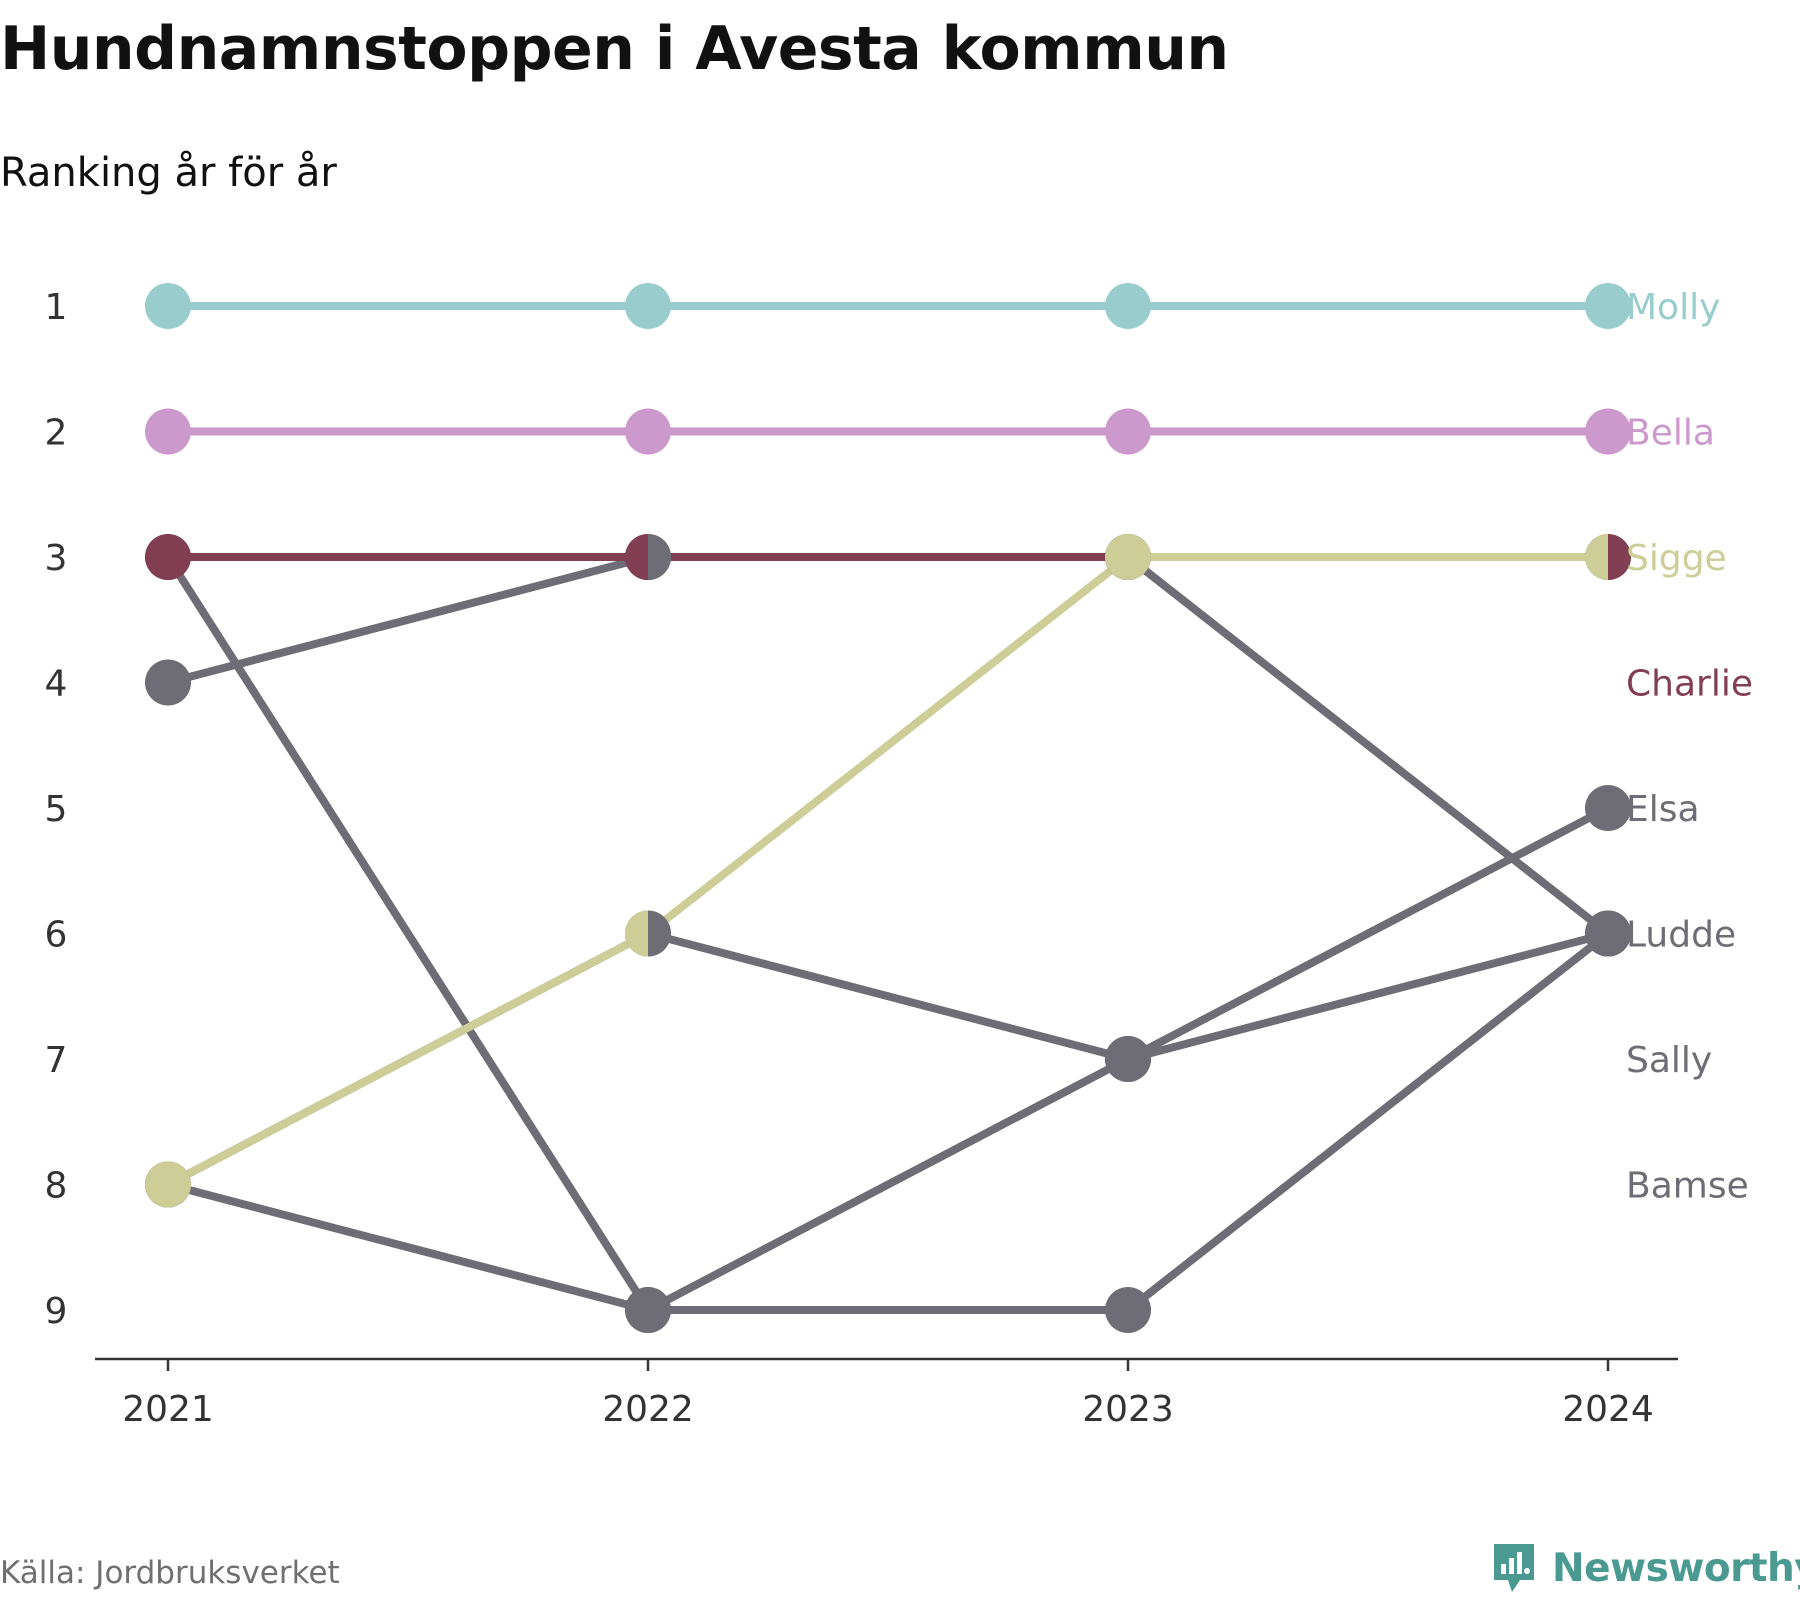 This screenshot has width=1800, height=1600. Describe the element at coordinates (1514, 1568) in the screenshot. I see `newsworthy-logo-icon` at that location.